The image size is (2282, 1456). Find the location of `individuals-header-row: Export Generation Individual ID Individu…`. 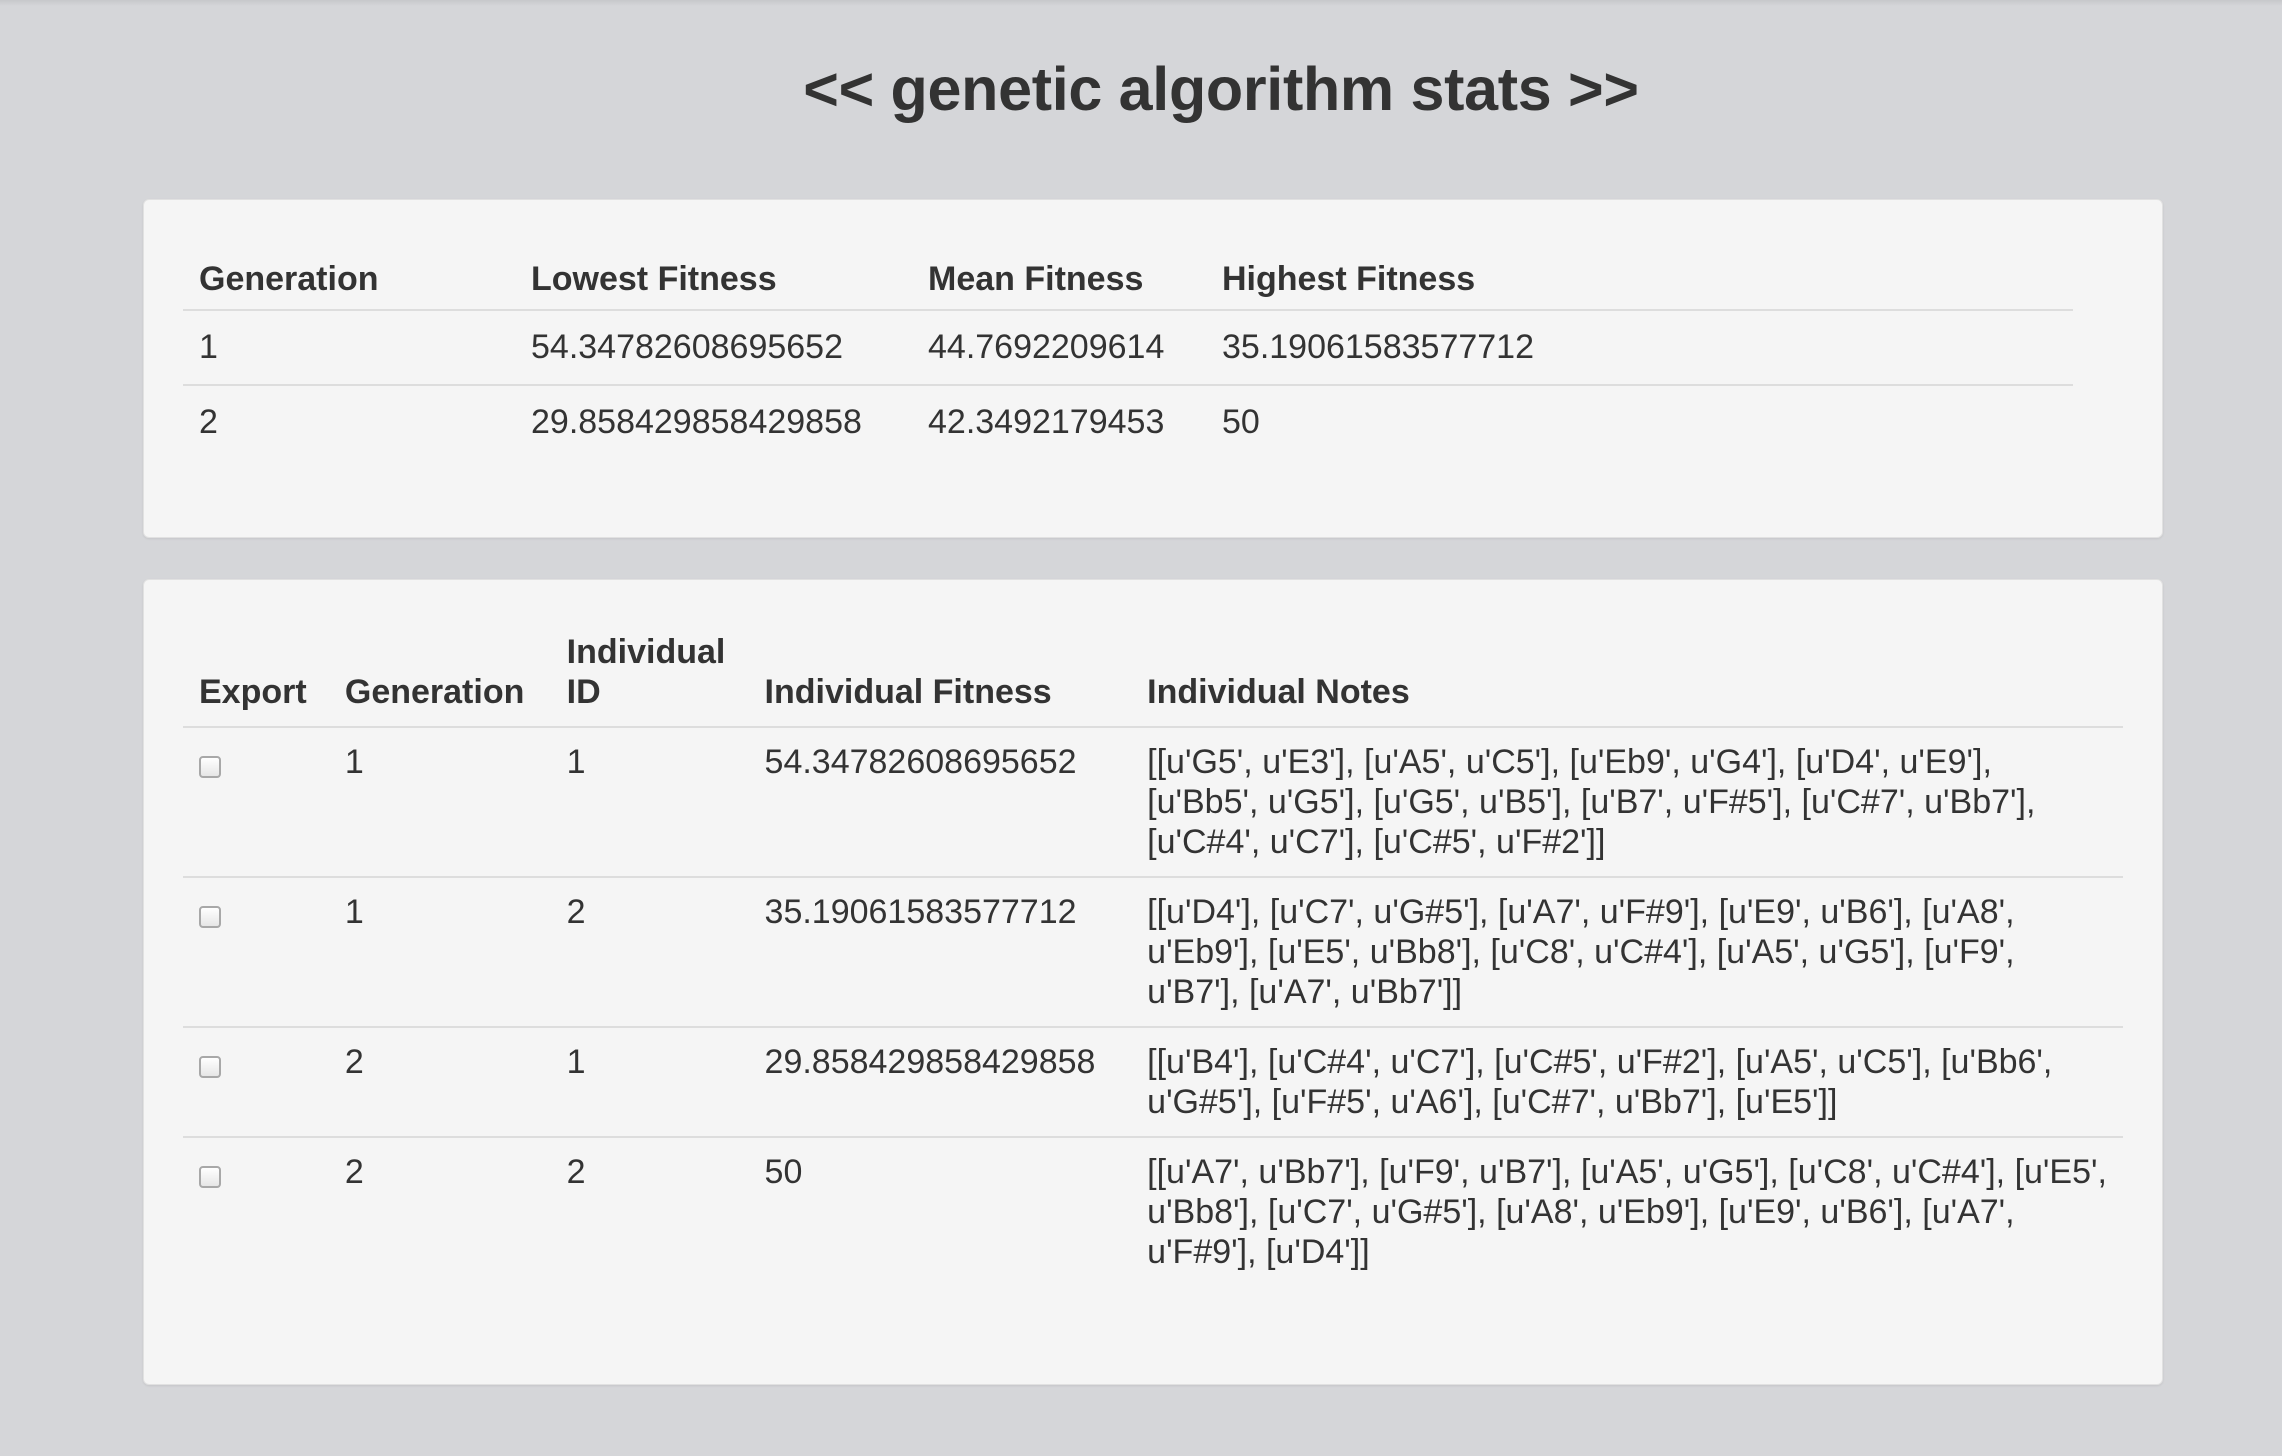

individuals-header-row: Export Generation Individual ID Individu… is located at coordinates (1153, 680).